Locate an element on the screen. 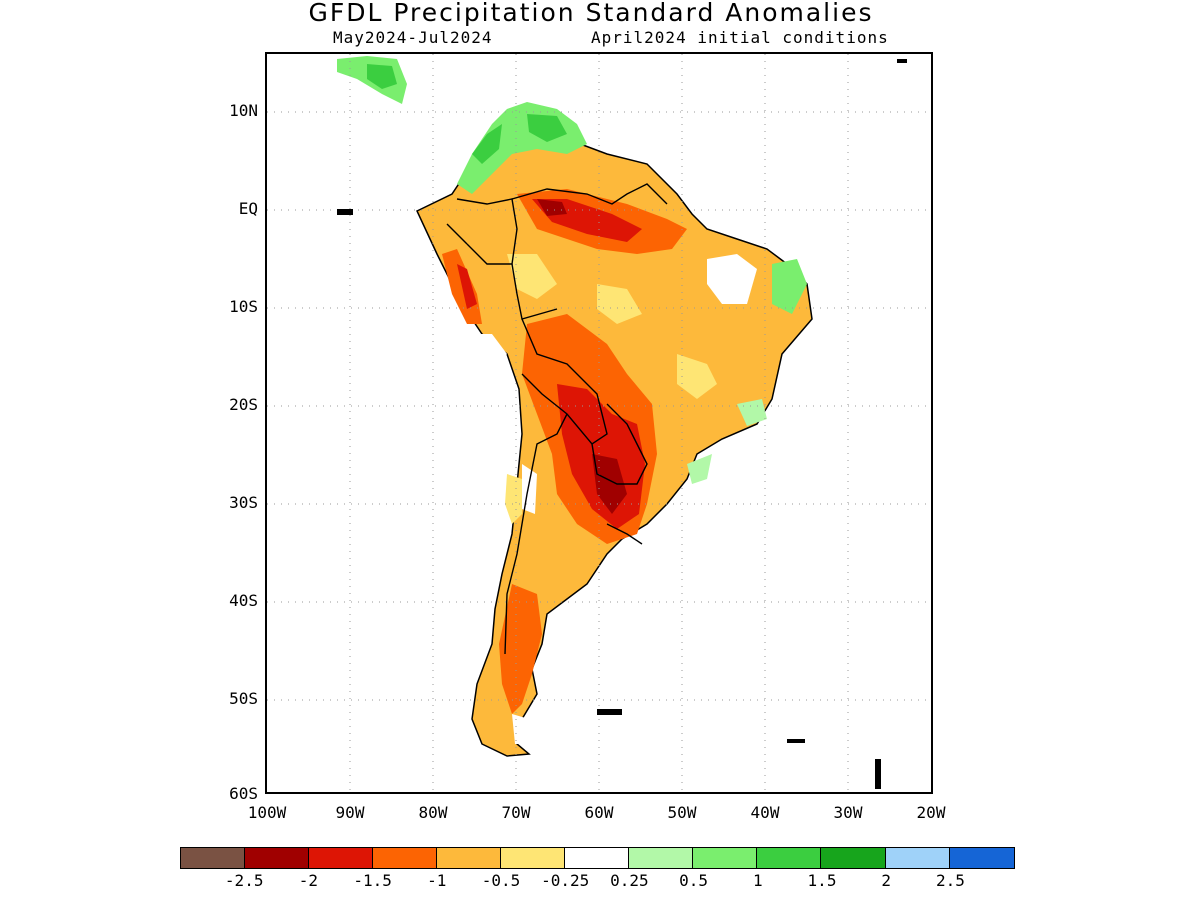 This screenshot has width=1200, height=900. strong-dry-anomaly-north is located at coordinates (602, 221).